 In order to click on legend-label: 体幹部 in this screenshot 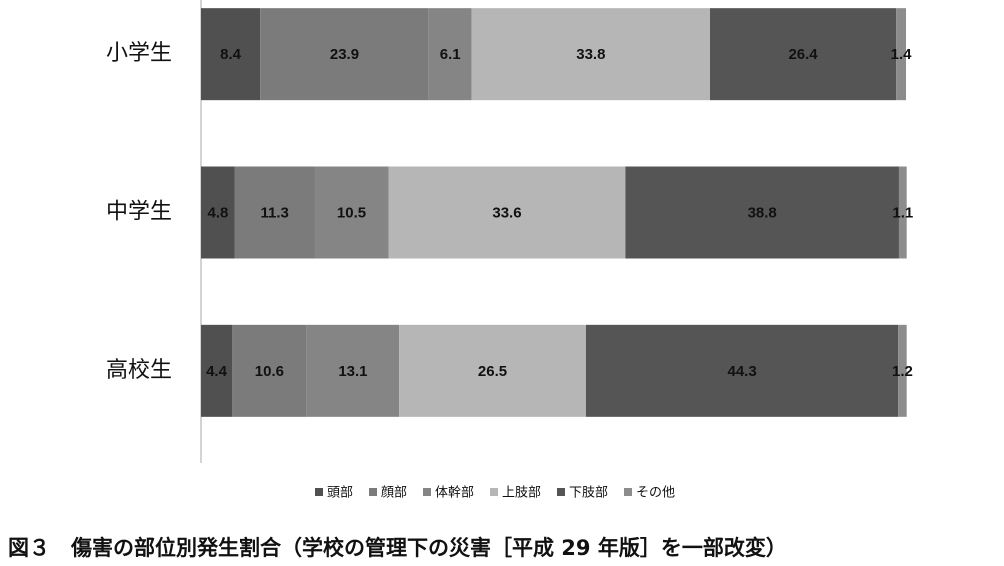, I will do `click(454, 493)`.